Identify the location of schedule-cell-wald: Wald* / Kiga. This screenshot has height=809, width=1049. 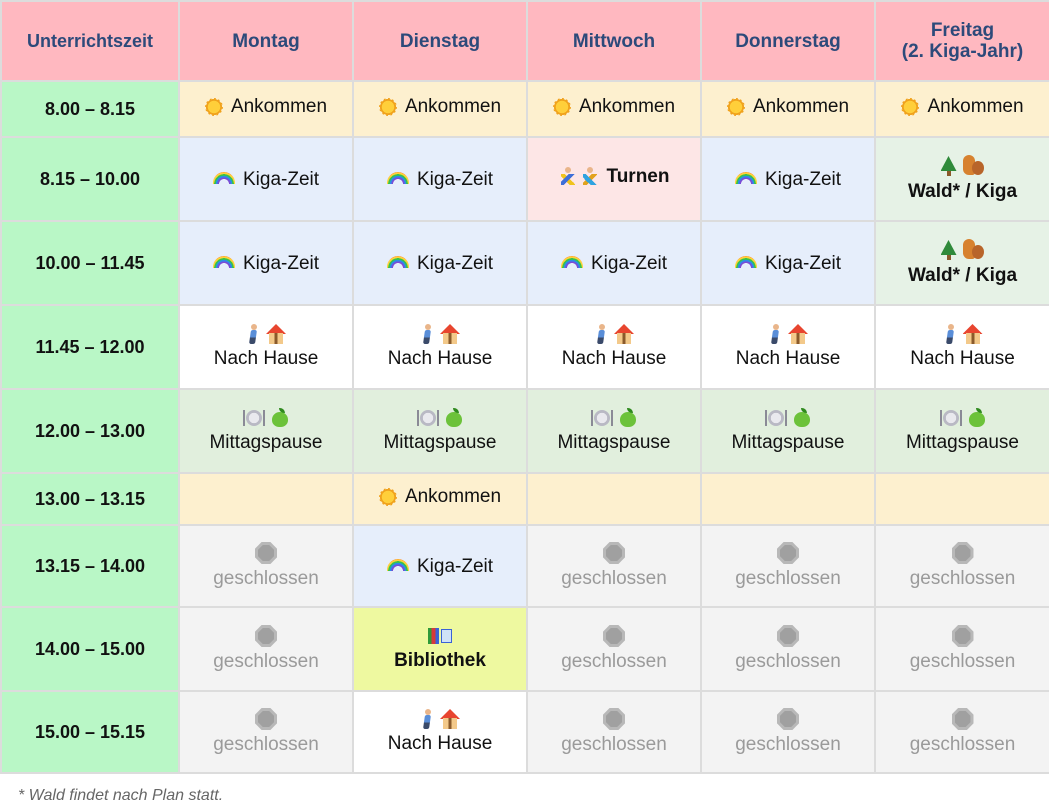
(961, 179).